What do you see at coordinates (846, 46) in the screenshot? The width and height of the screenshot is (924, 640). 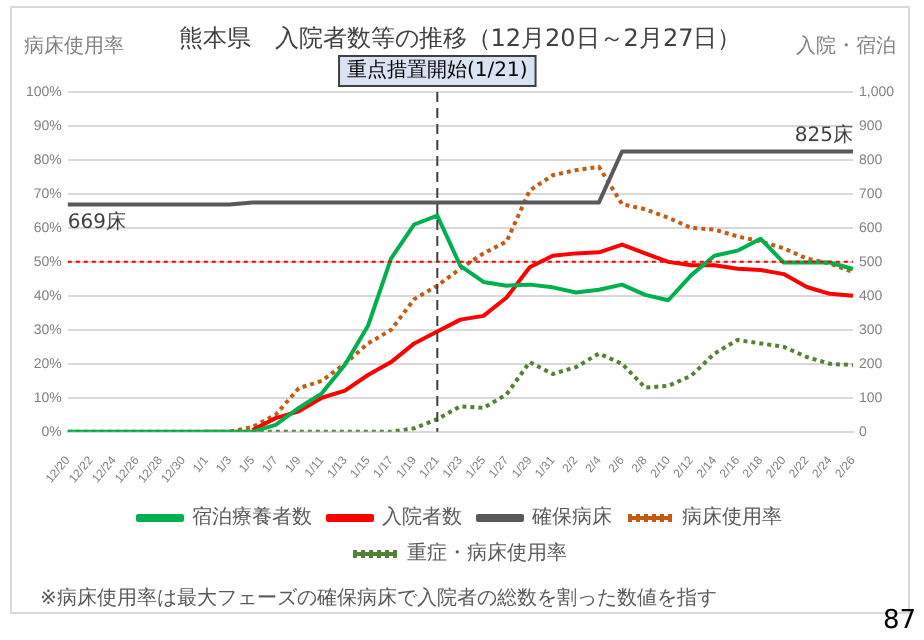 I see `y2-axis-title: 入院・宿泊` at bounding box center [846, 46].